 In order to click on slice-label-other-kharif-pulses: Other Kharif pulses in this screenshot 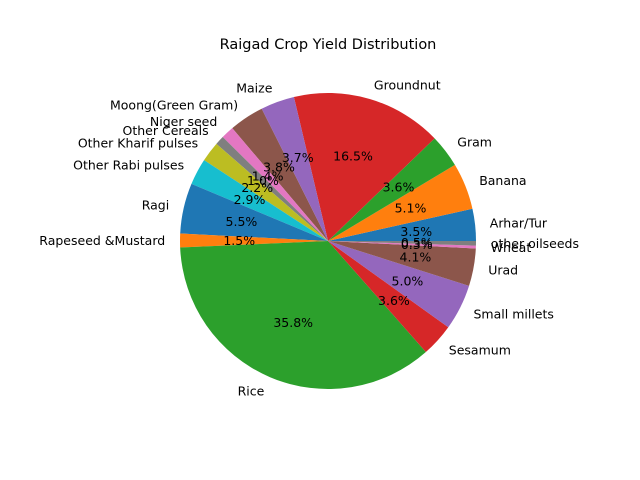, I will do `click(138, 142)`.